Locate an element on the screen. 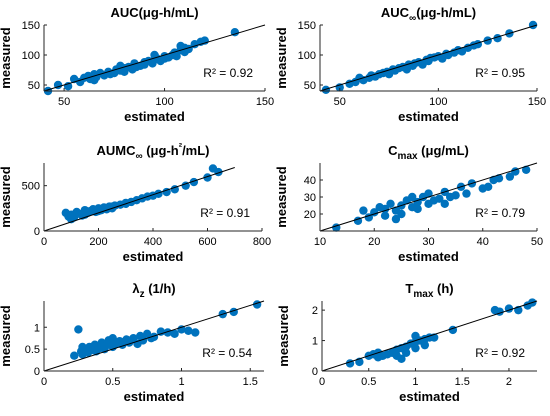  y-tick-label: 2 is located at coordinates (315, 311).